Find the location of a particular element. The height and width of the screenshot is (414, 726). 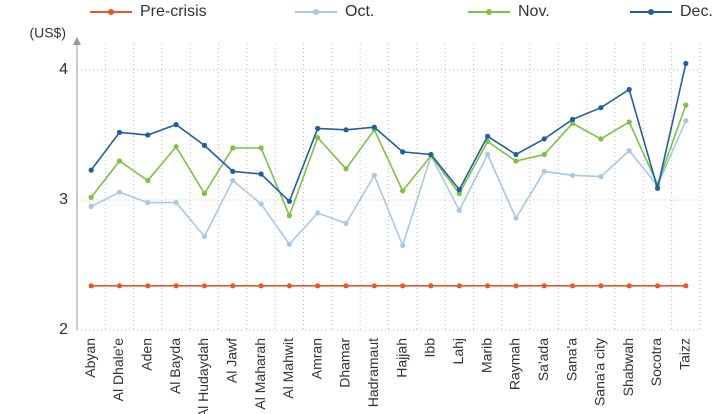

x-tick-label: Sana'a is located at coordinates (571, 359).